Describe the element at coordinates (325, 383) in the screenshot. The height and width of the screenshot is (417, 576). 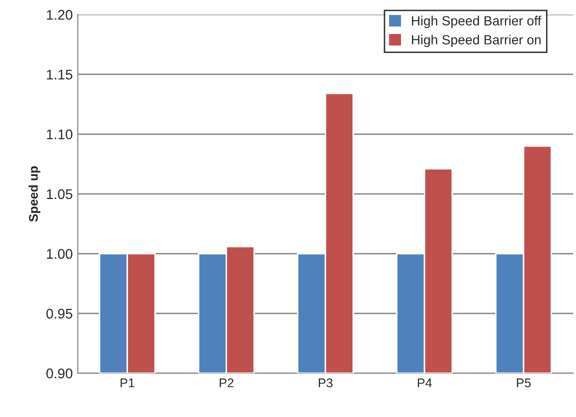
I see `x-tick-label: P3` at that location.